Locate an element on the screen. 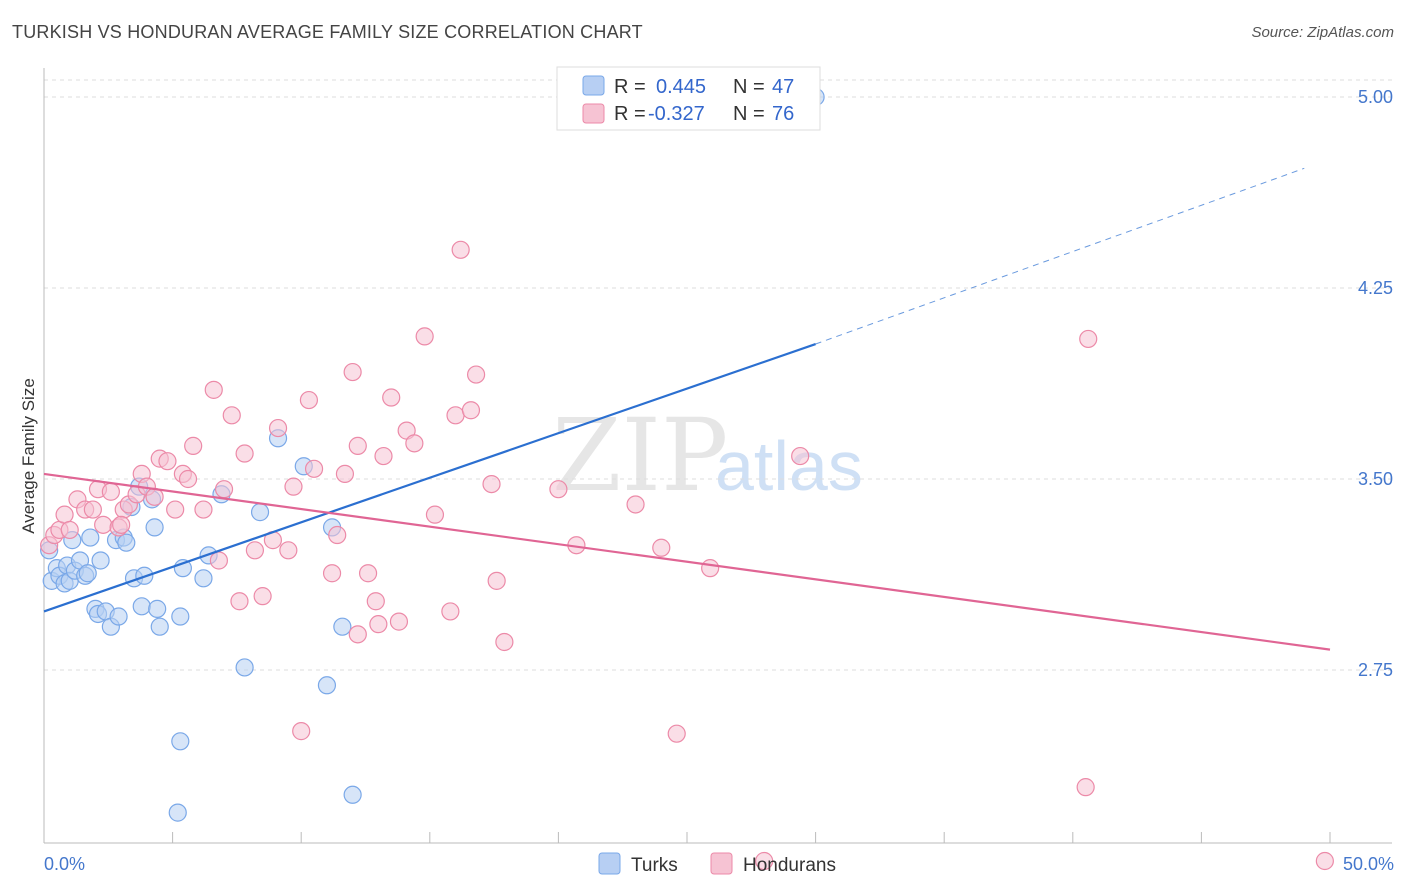 The width and height of the screenshot is (1406, 892). stats-legend-r-value-turks: 0.445 is located at coordinates (681, 87).